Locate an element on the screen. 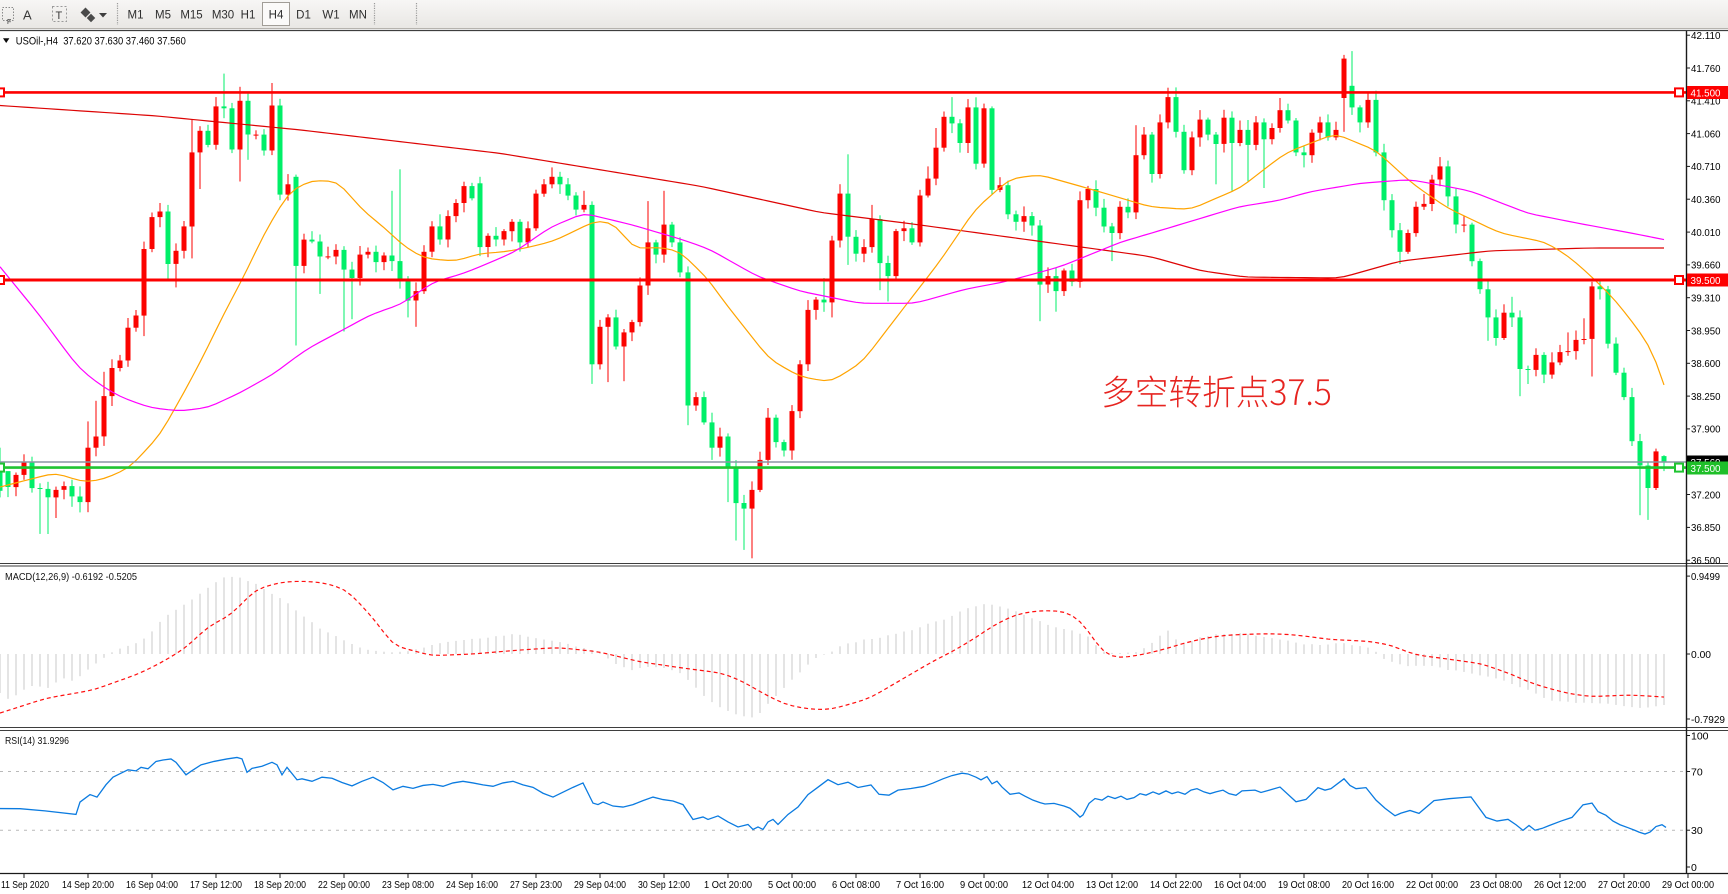  svg-text: T is located at coordinates (59, 16).